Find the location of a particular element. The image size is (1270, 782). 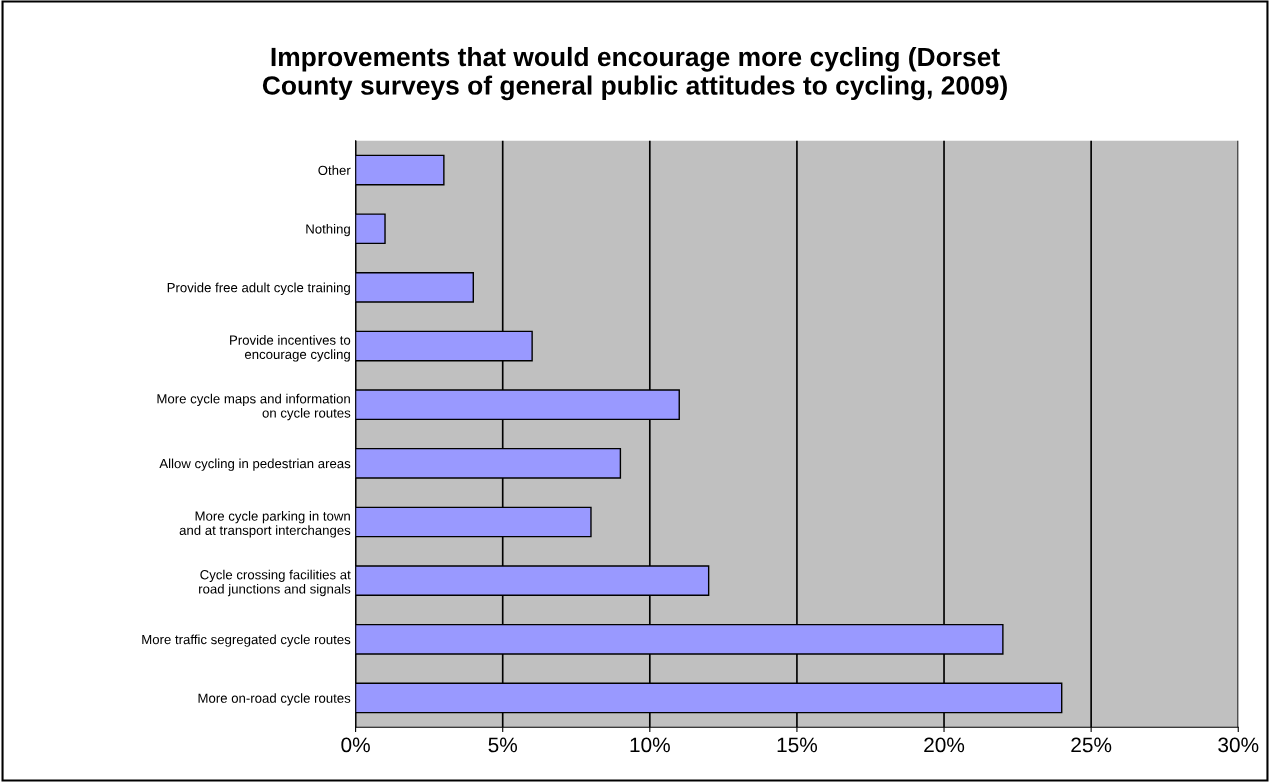

y-tick-label: Allow cycling in pedestrian areas is located at coordinates (255, 464).